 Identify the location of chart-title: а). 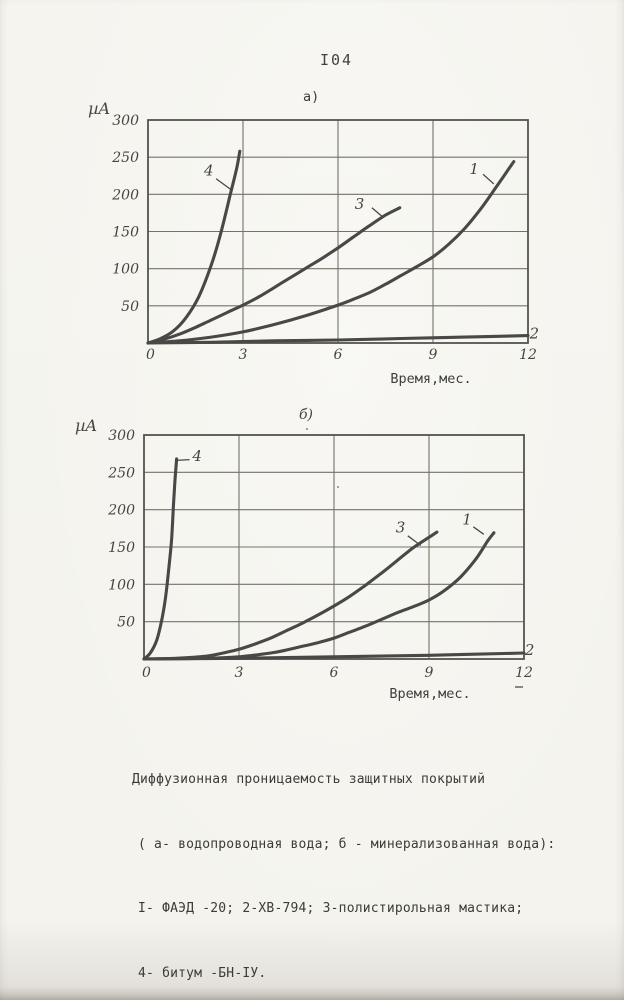
(311, 97).